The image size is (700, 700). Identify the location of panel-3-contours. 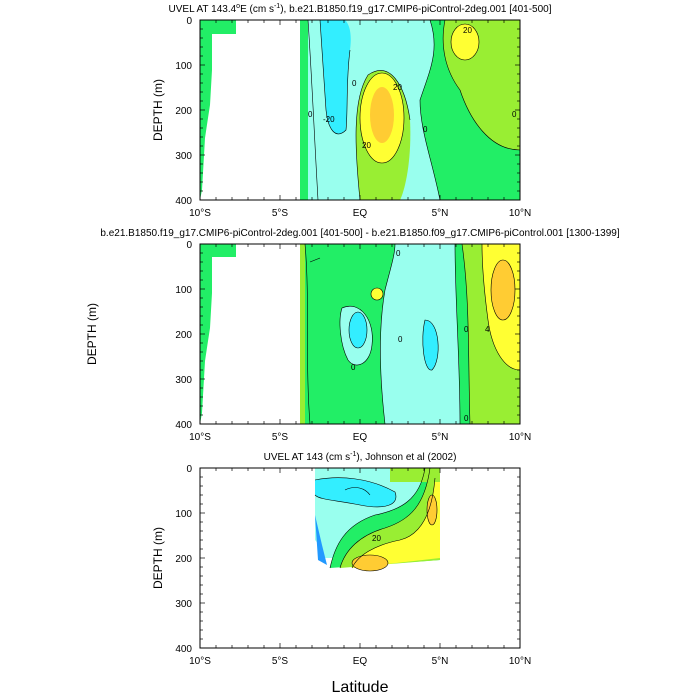
(376, 519).